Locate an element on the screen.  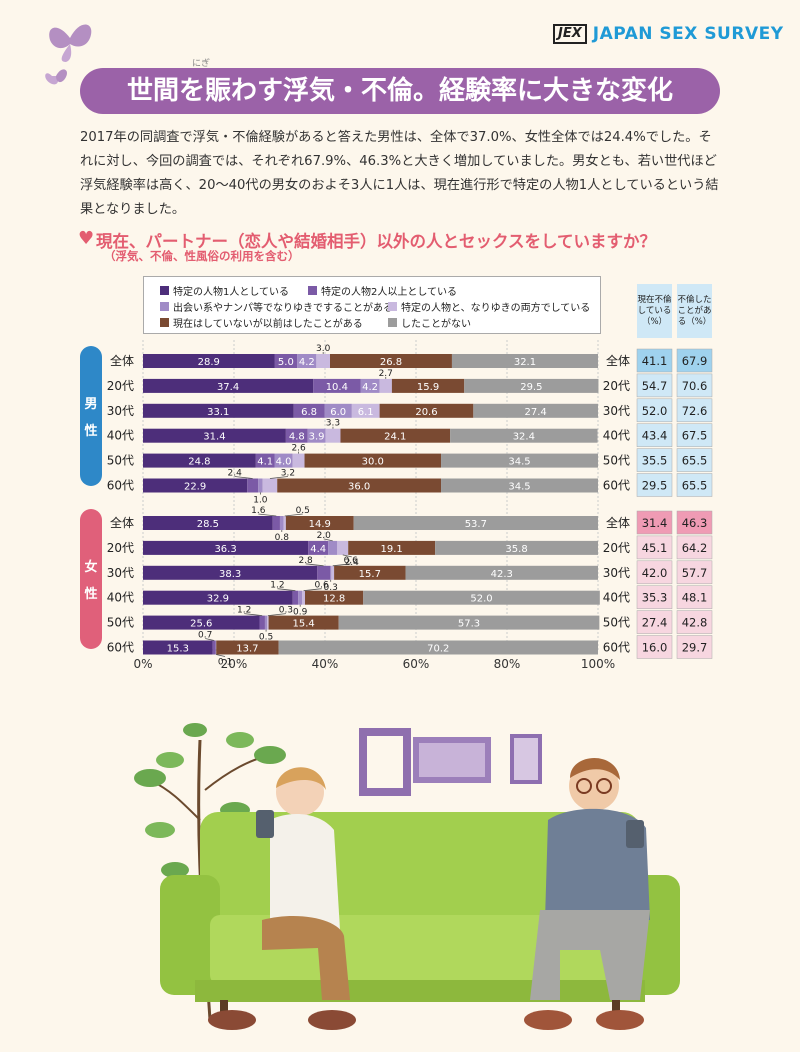
bar-value-label: 24.1 is located at coordinates (395, 437).